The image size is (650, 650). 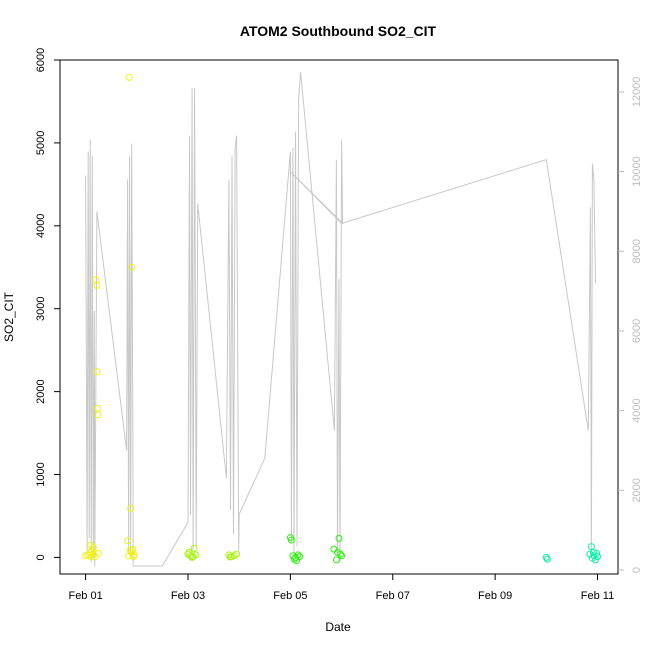 I want to click on y-axis-left: 0 1000 2000 3000 4000 5000 6000, so click(x=47, y=304).